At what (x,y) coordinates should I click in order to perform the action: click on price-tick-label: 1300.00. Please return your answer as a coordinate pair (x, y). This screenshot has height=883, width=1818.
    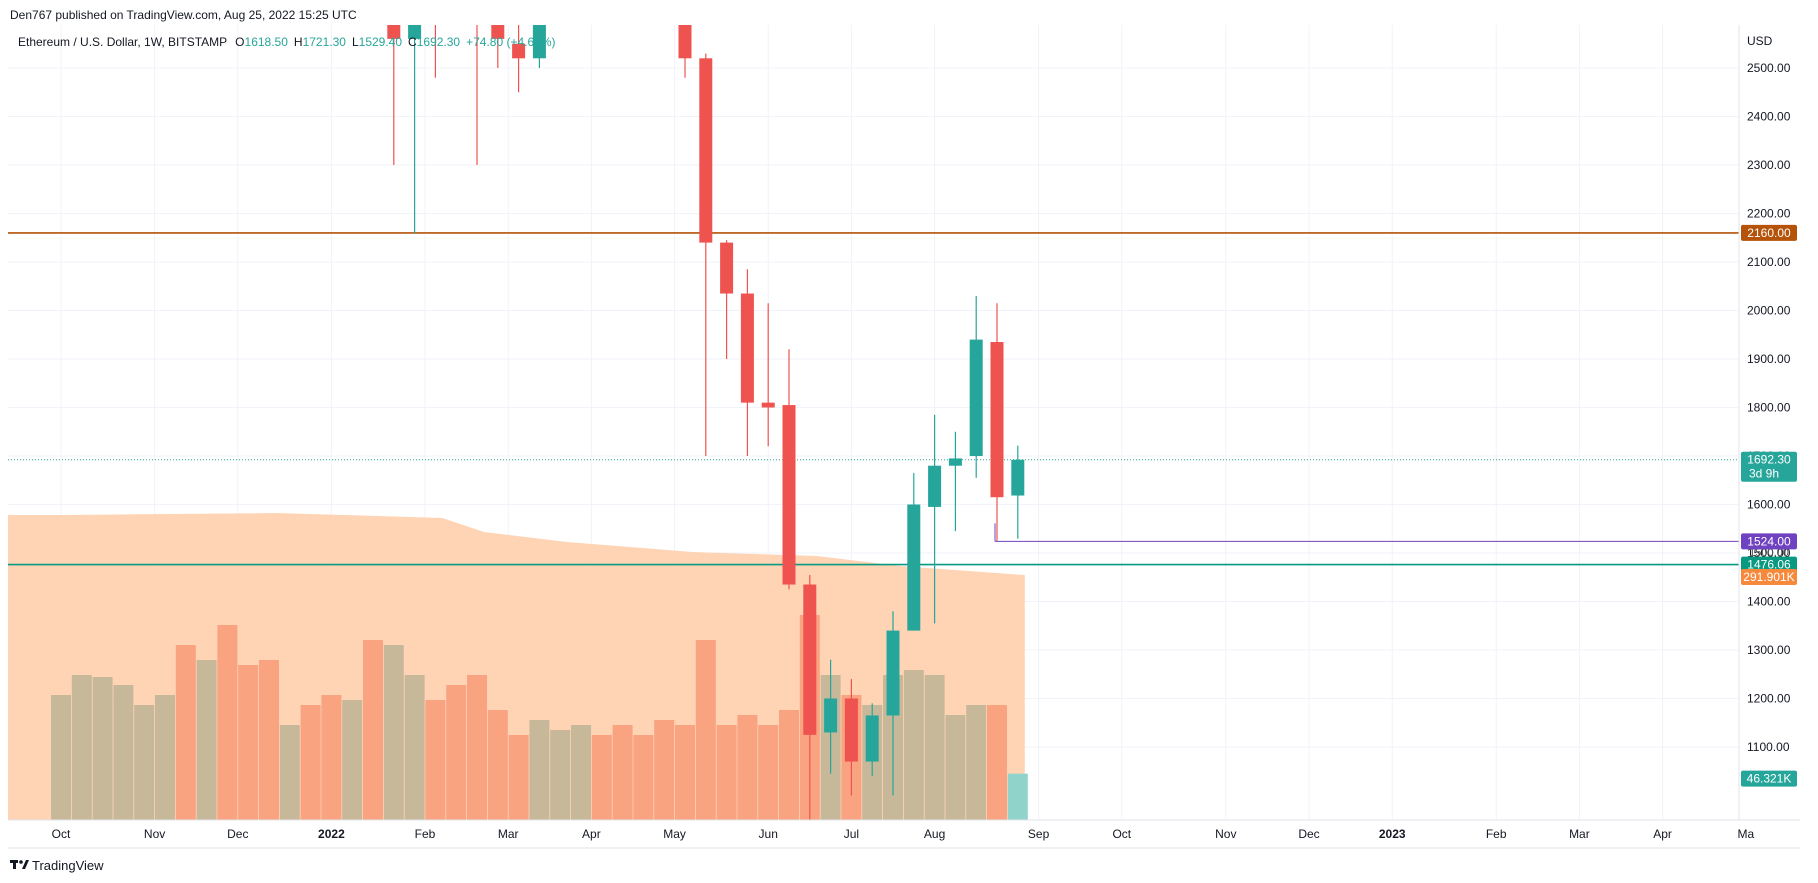
    Looking at the image, I should click on (1769, 650).